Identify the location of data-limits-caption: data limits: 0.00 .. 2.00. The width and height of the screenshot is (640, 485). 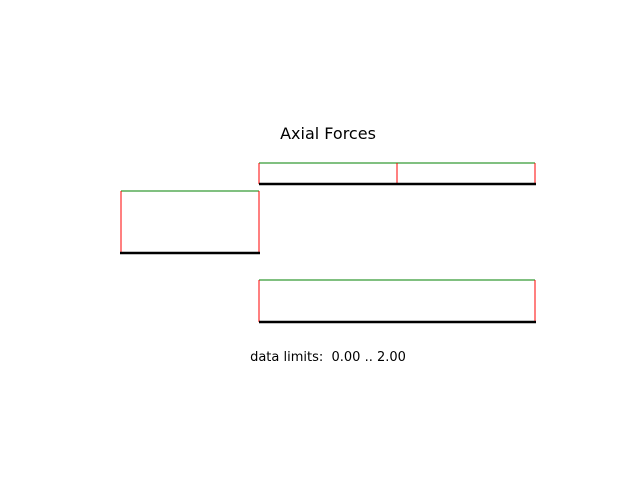
(328, 357).